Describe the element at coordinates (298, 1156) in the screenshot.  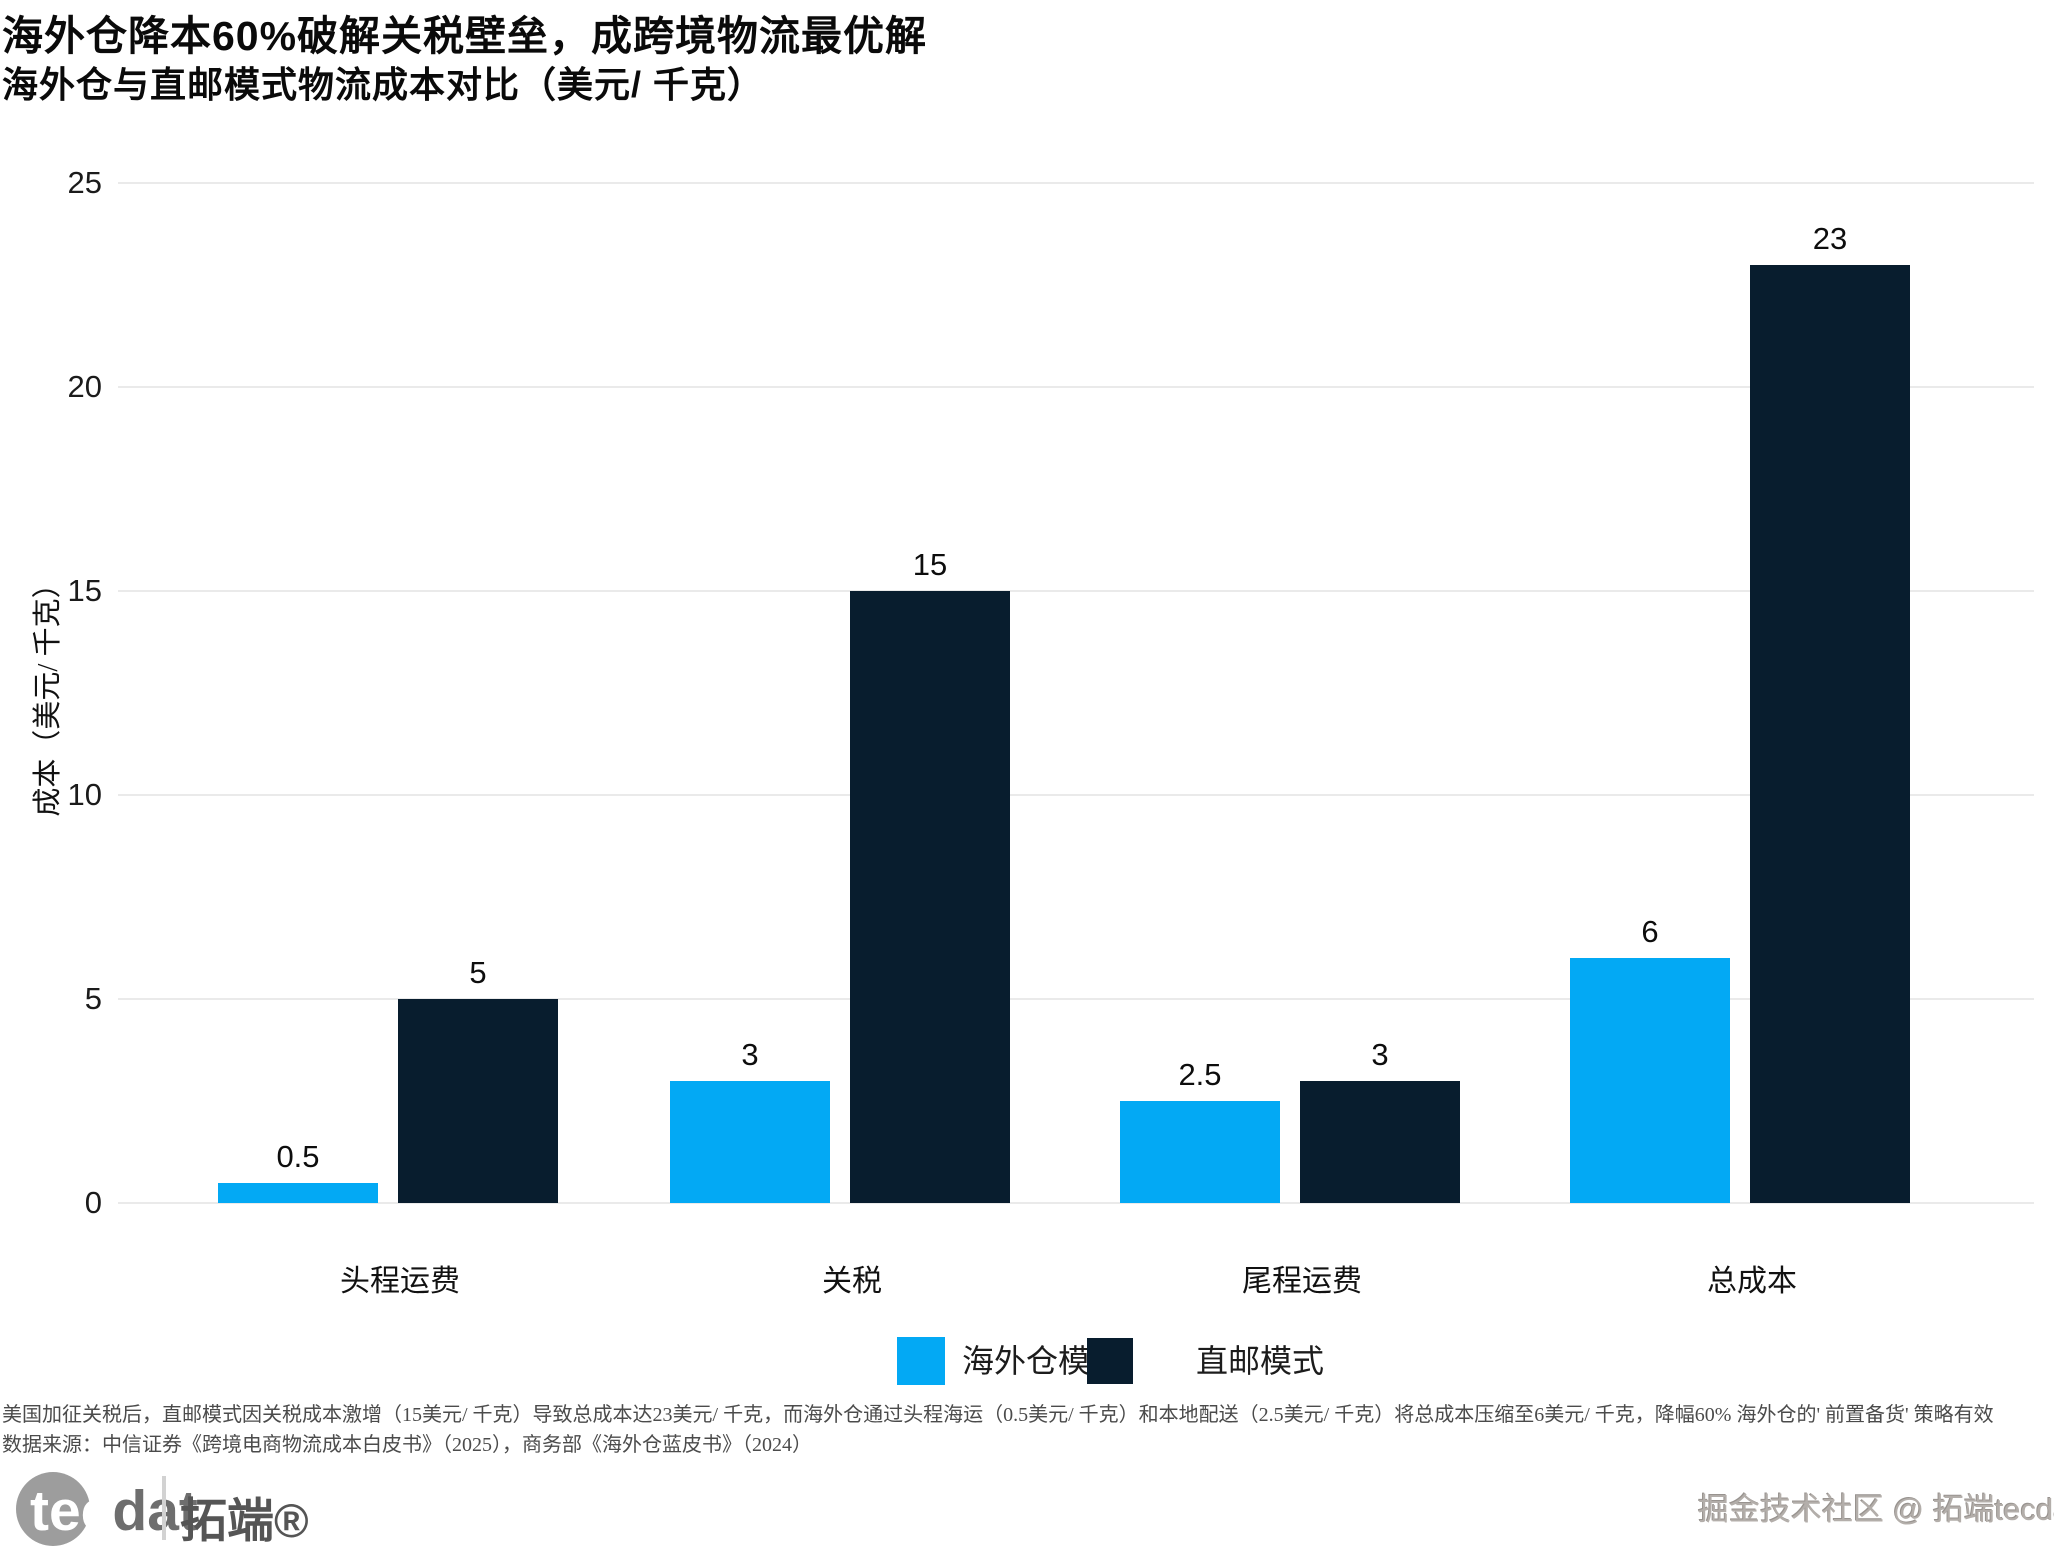
I see `bar-value-label-海外仓模式-头程运费: 0.5` at that location.